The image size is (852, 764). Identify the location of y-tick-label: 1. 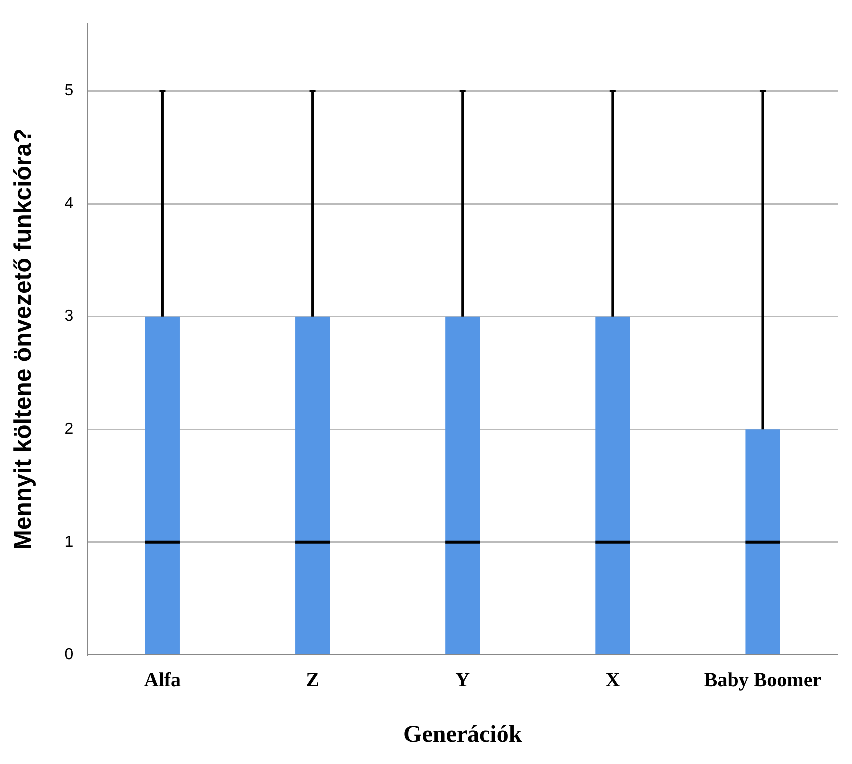
(69, 542).